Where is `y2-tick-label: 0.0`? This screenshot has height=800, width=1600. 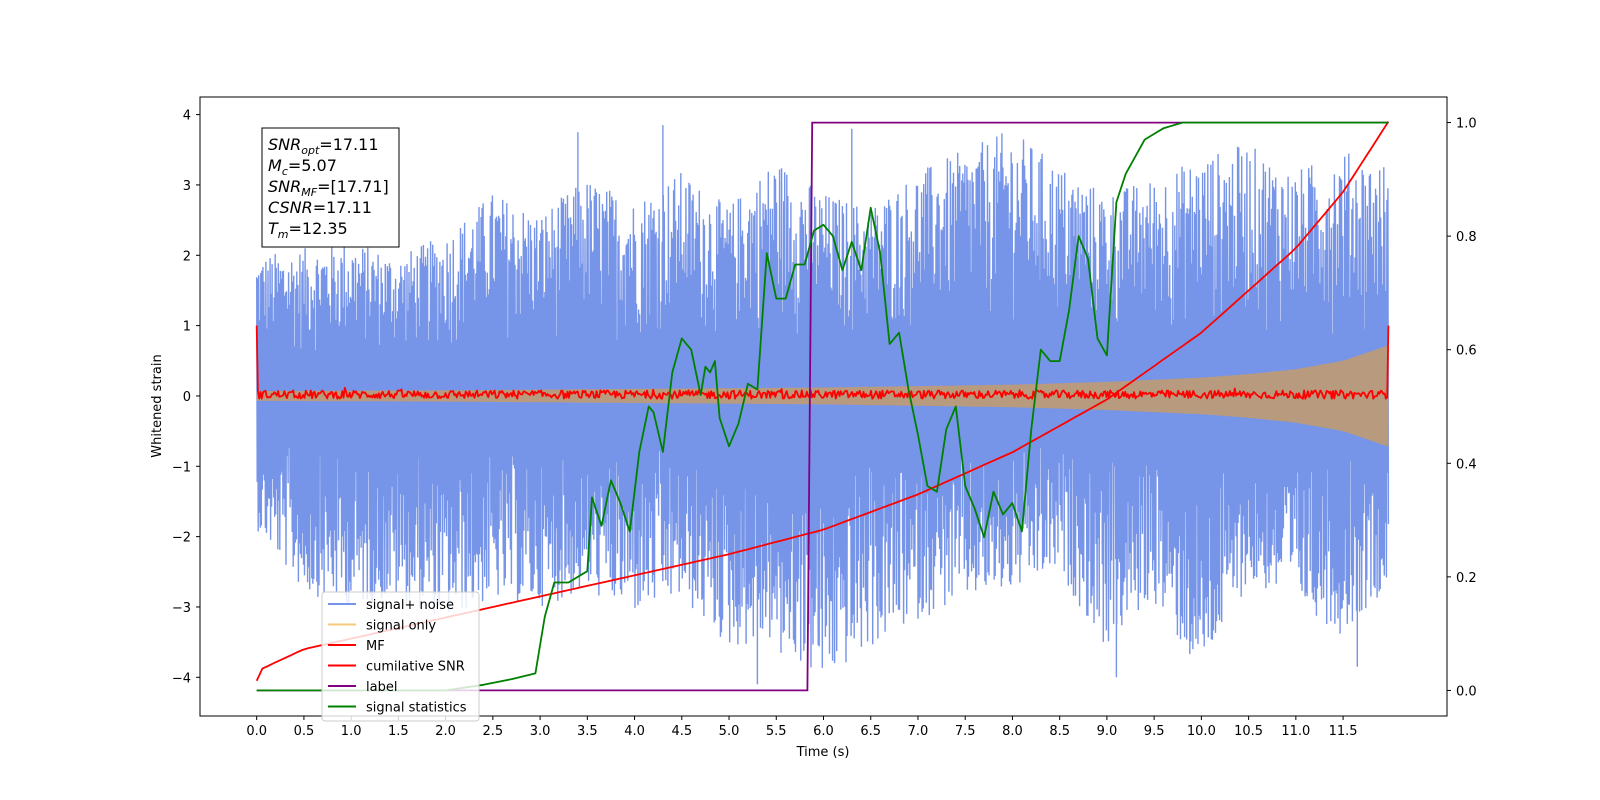 y2-tick-label: 0.0 is located at coordinates (1466, 691).